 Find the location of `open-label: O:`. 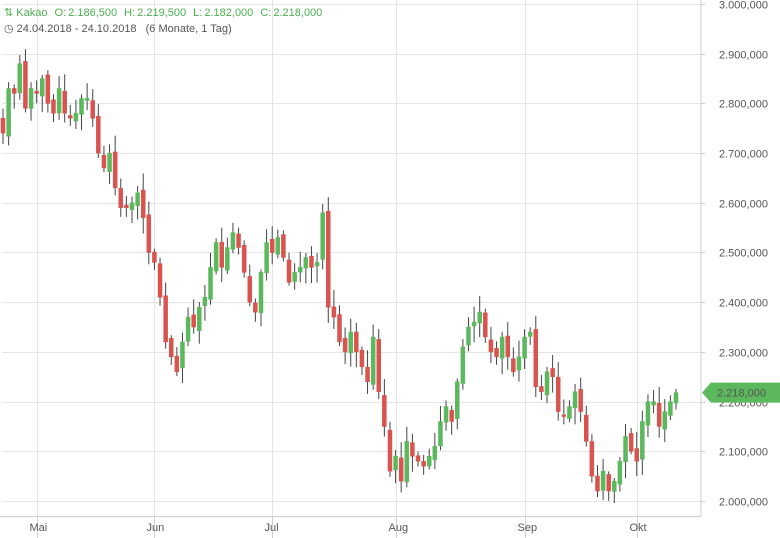

open-label: O: is located at coordinates (60, 13).